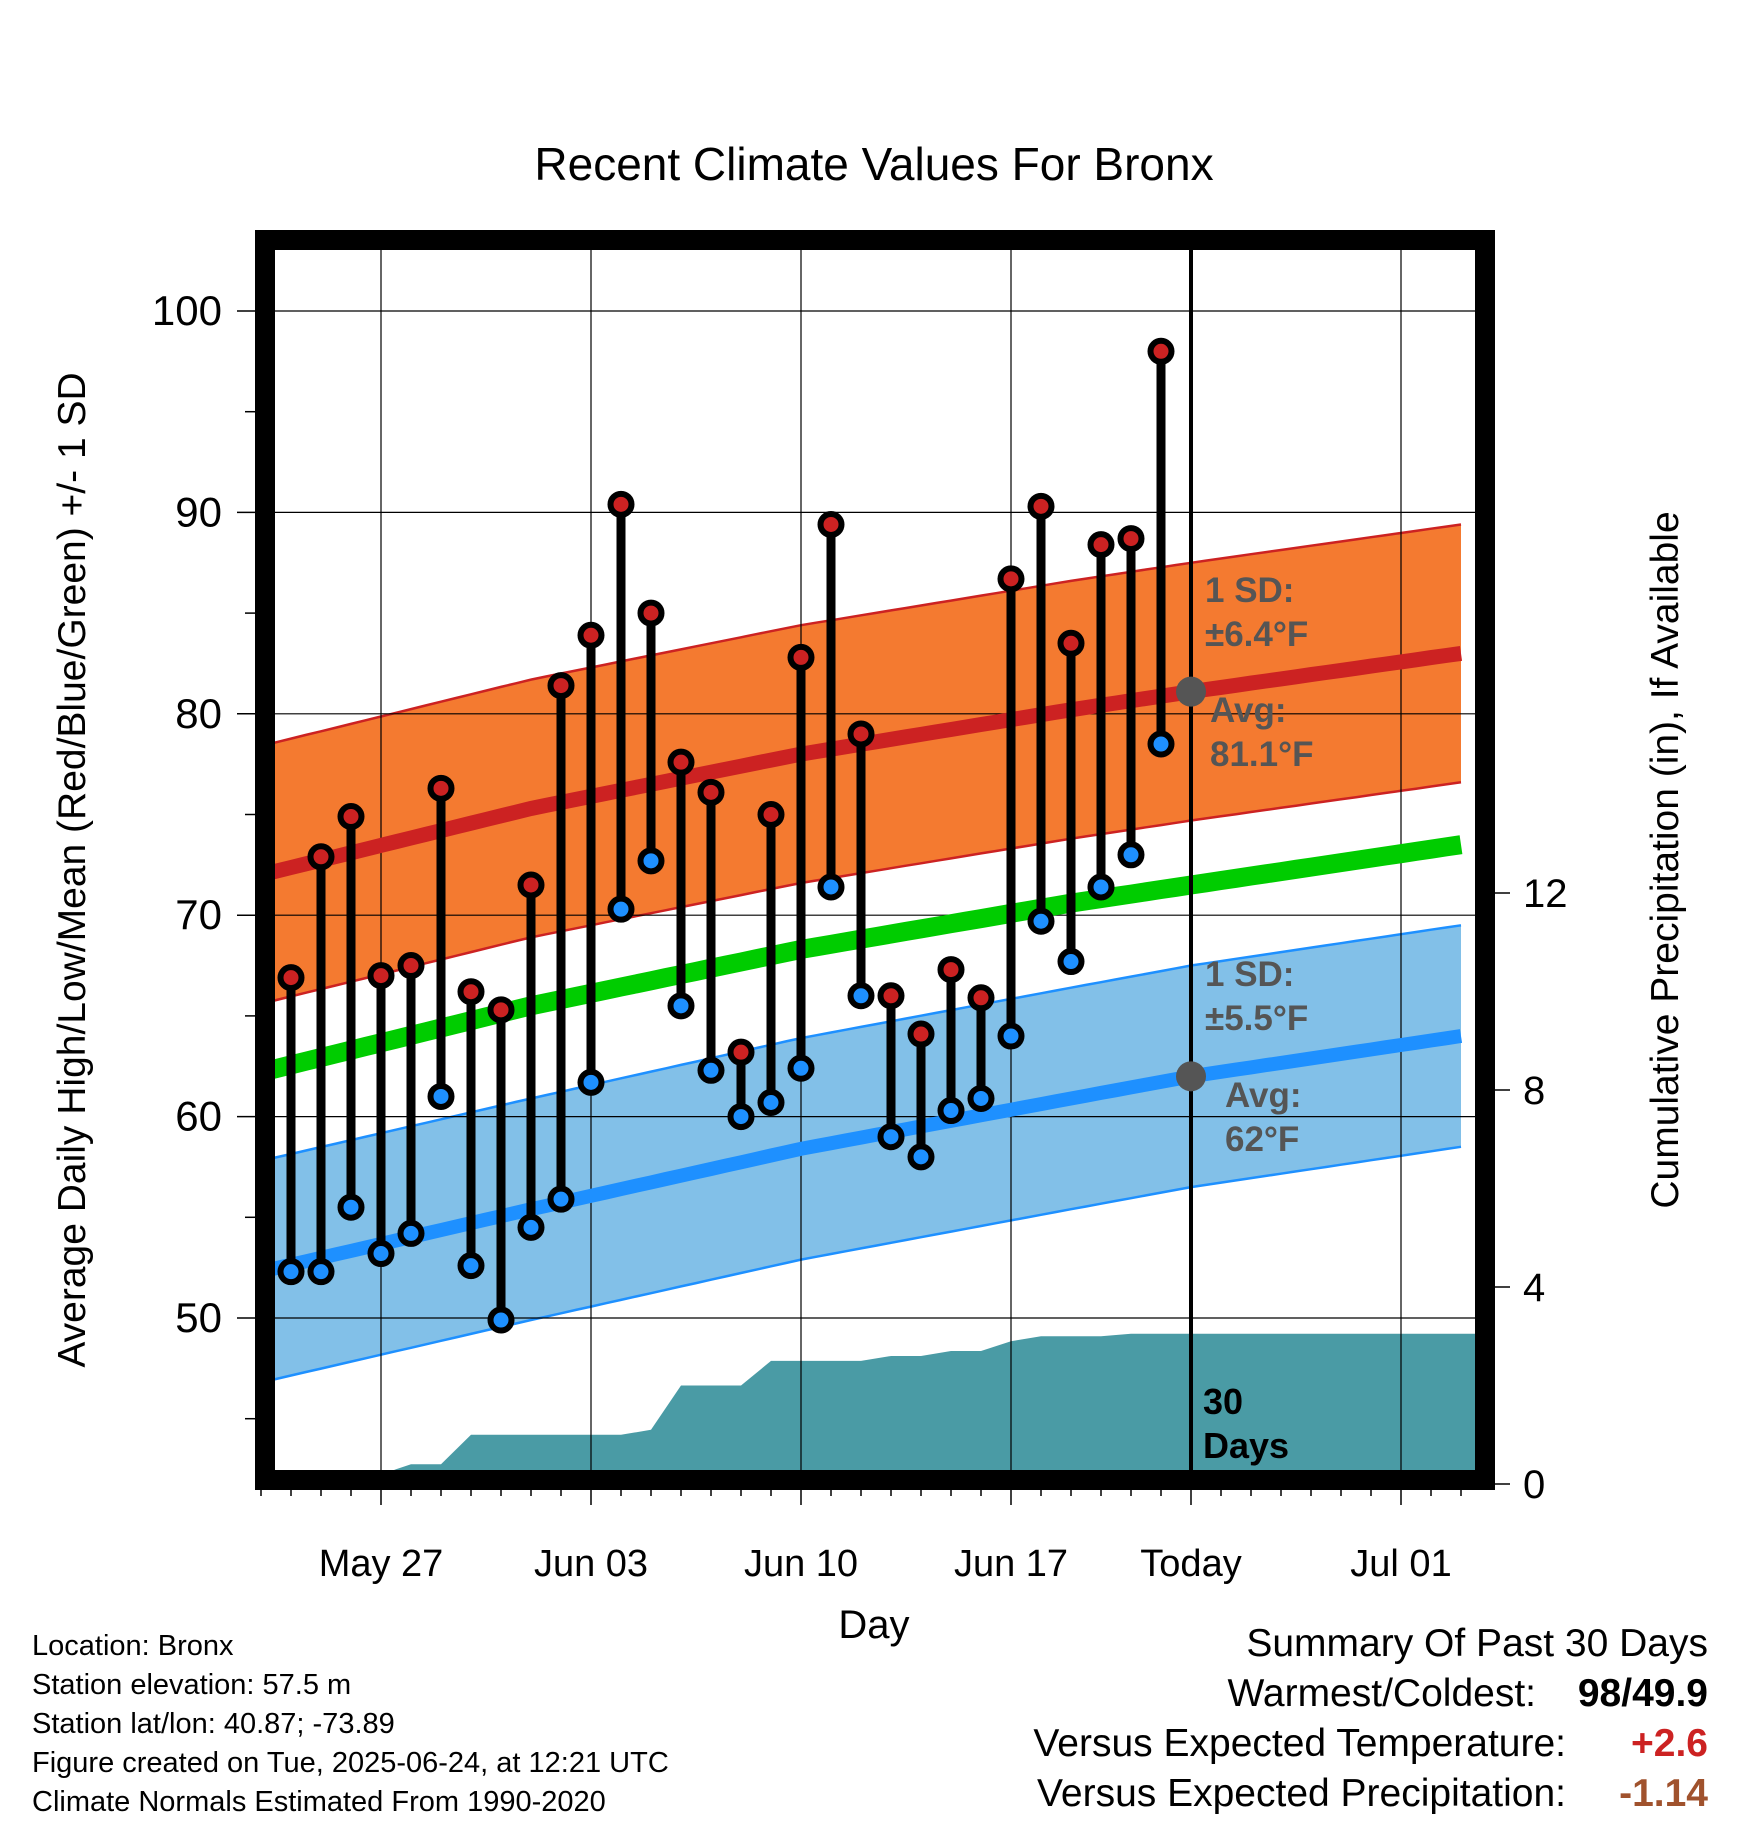  Describe the element at coordinates (1256, 634) in the screenshot. I see `high-sd-value: ±6.4°F` at that location.